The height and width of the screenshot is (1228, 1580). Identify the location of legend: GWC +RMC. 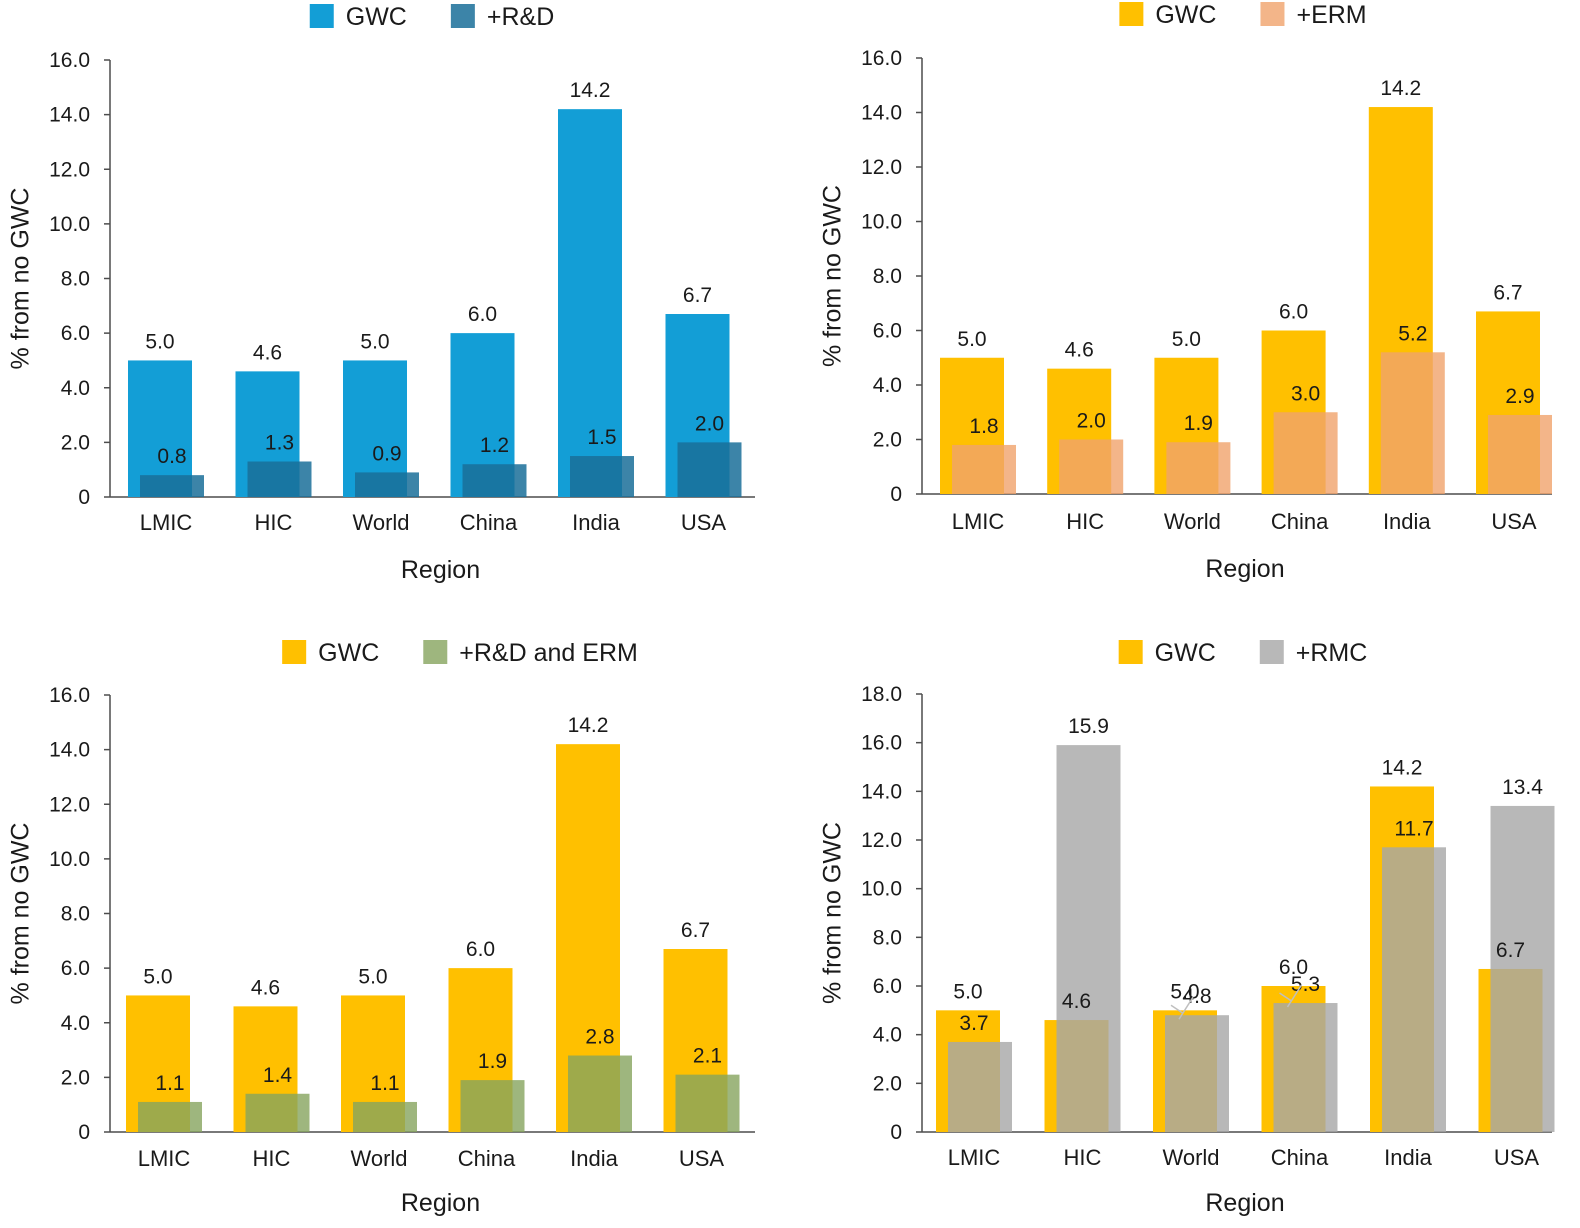
(1243, 653).